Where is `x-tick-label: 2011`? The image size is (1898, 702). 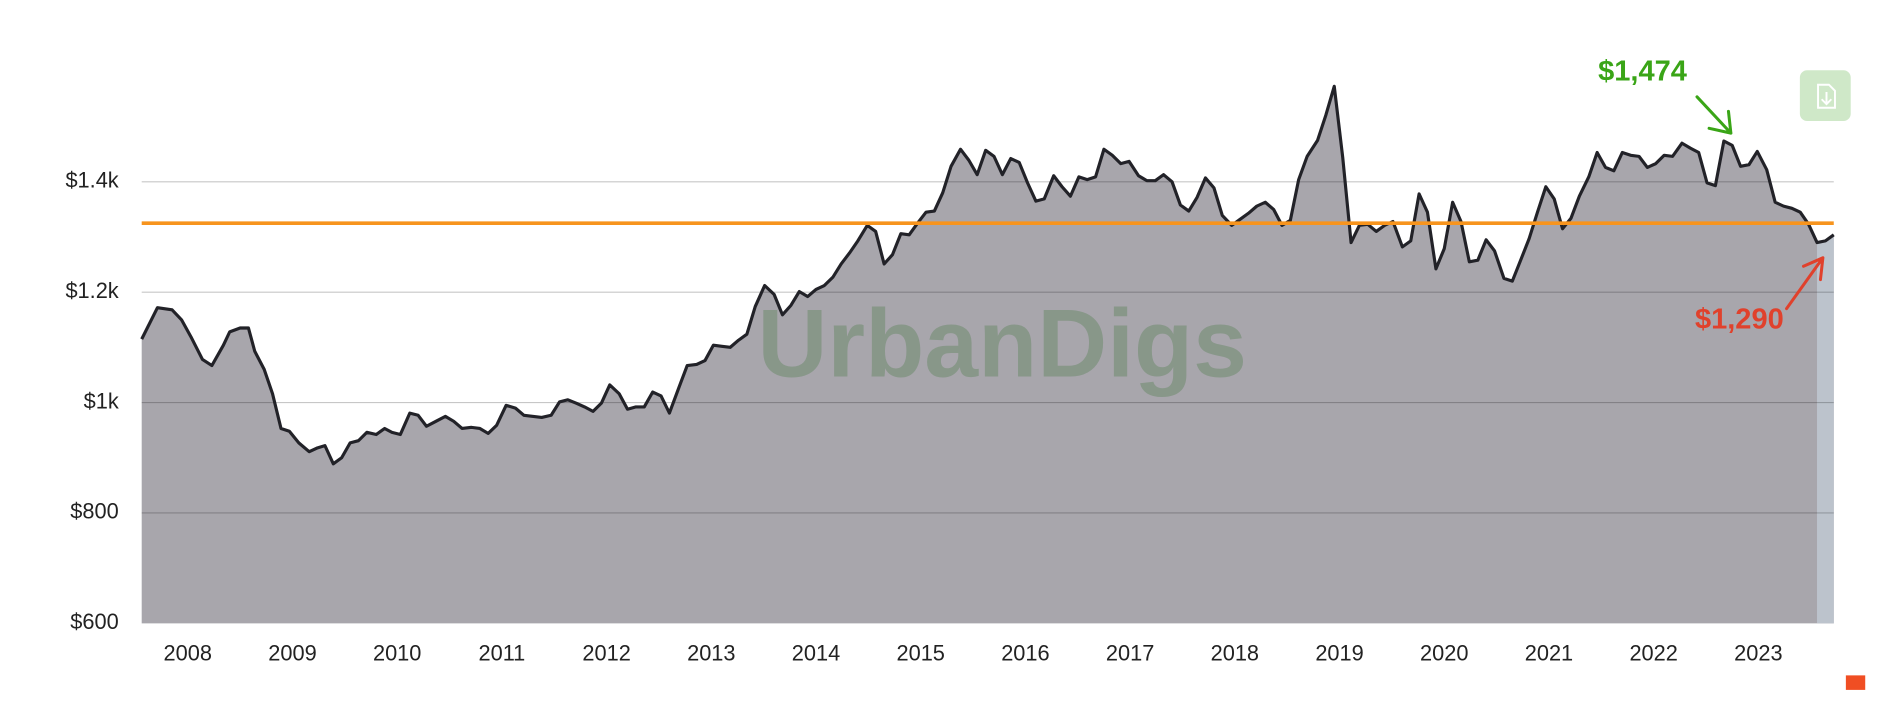
x-tick-label: 2011 is located at coordinates (501, 653).